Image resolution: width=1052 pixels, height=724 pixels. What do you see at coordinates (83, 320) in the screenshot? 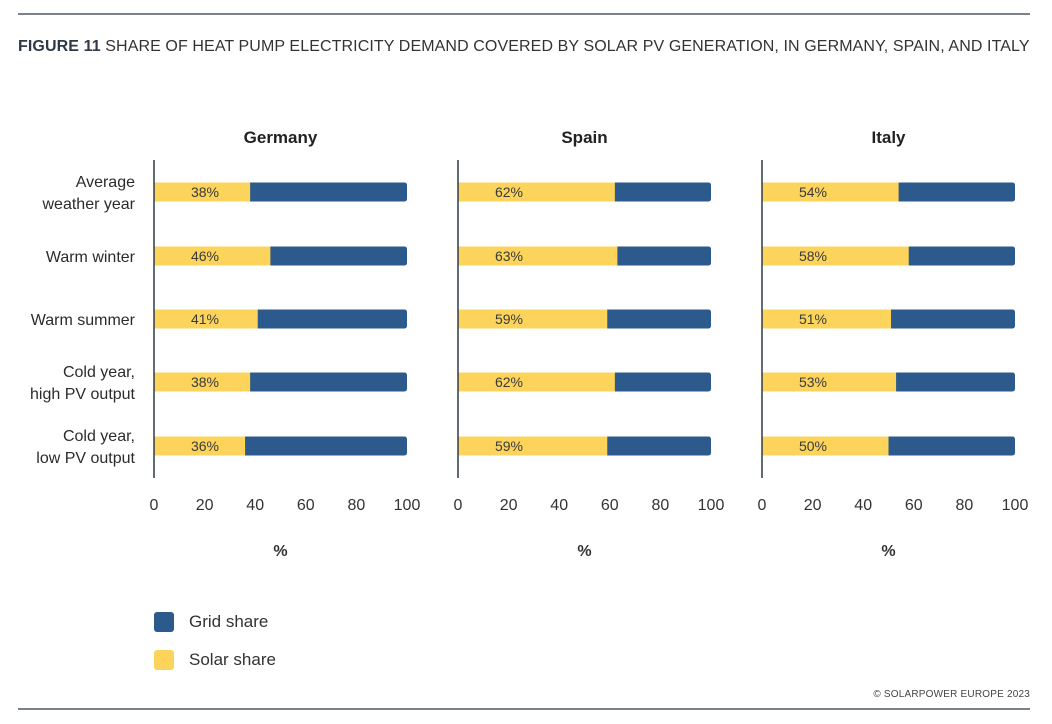
I see `category-label: Warm summer` at bounding box center [83, 320].